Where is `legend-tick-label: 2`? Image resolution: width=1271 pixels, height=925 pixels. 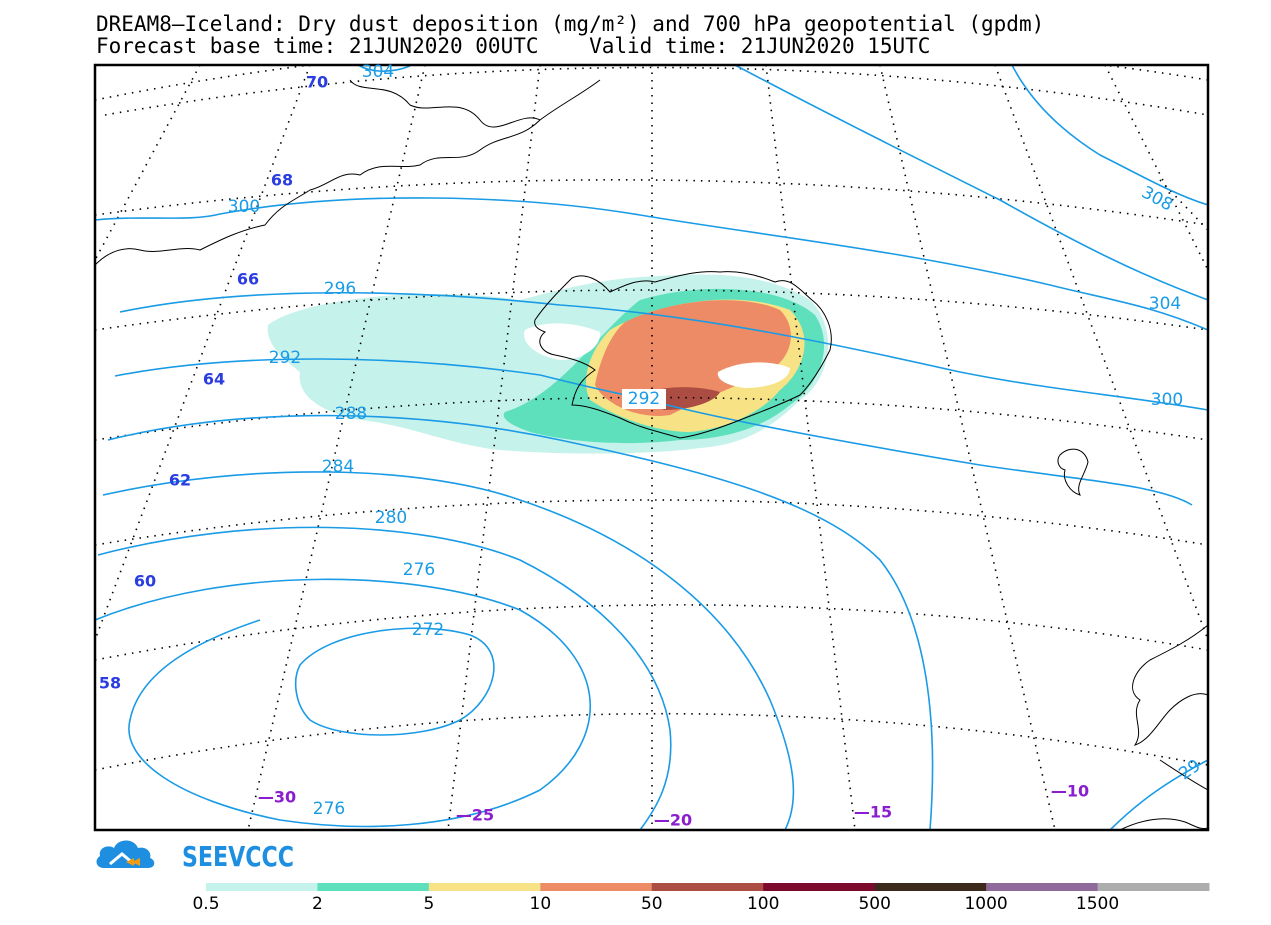
legend-tick-label: 2 is located at coordinates (317, 904).